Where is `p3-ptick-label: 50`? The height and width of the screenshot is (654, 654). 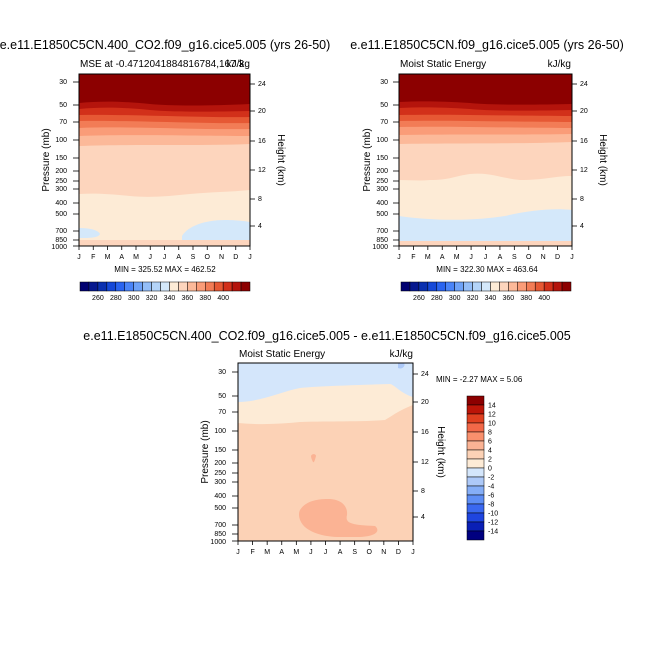 p3-ptick-label: 50 is located at coordinates (222, 396).